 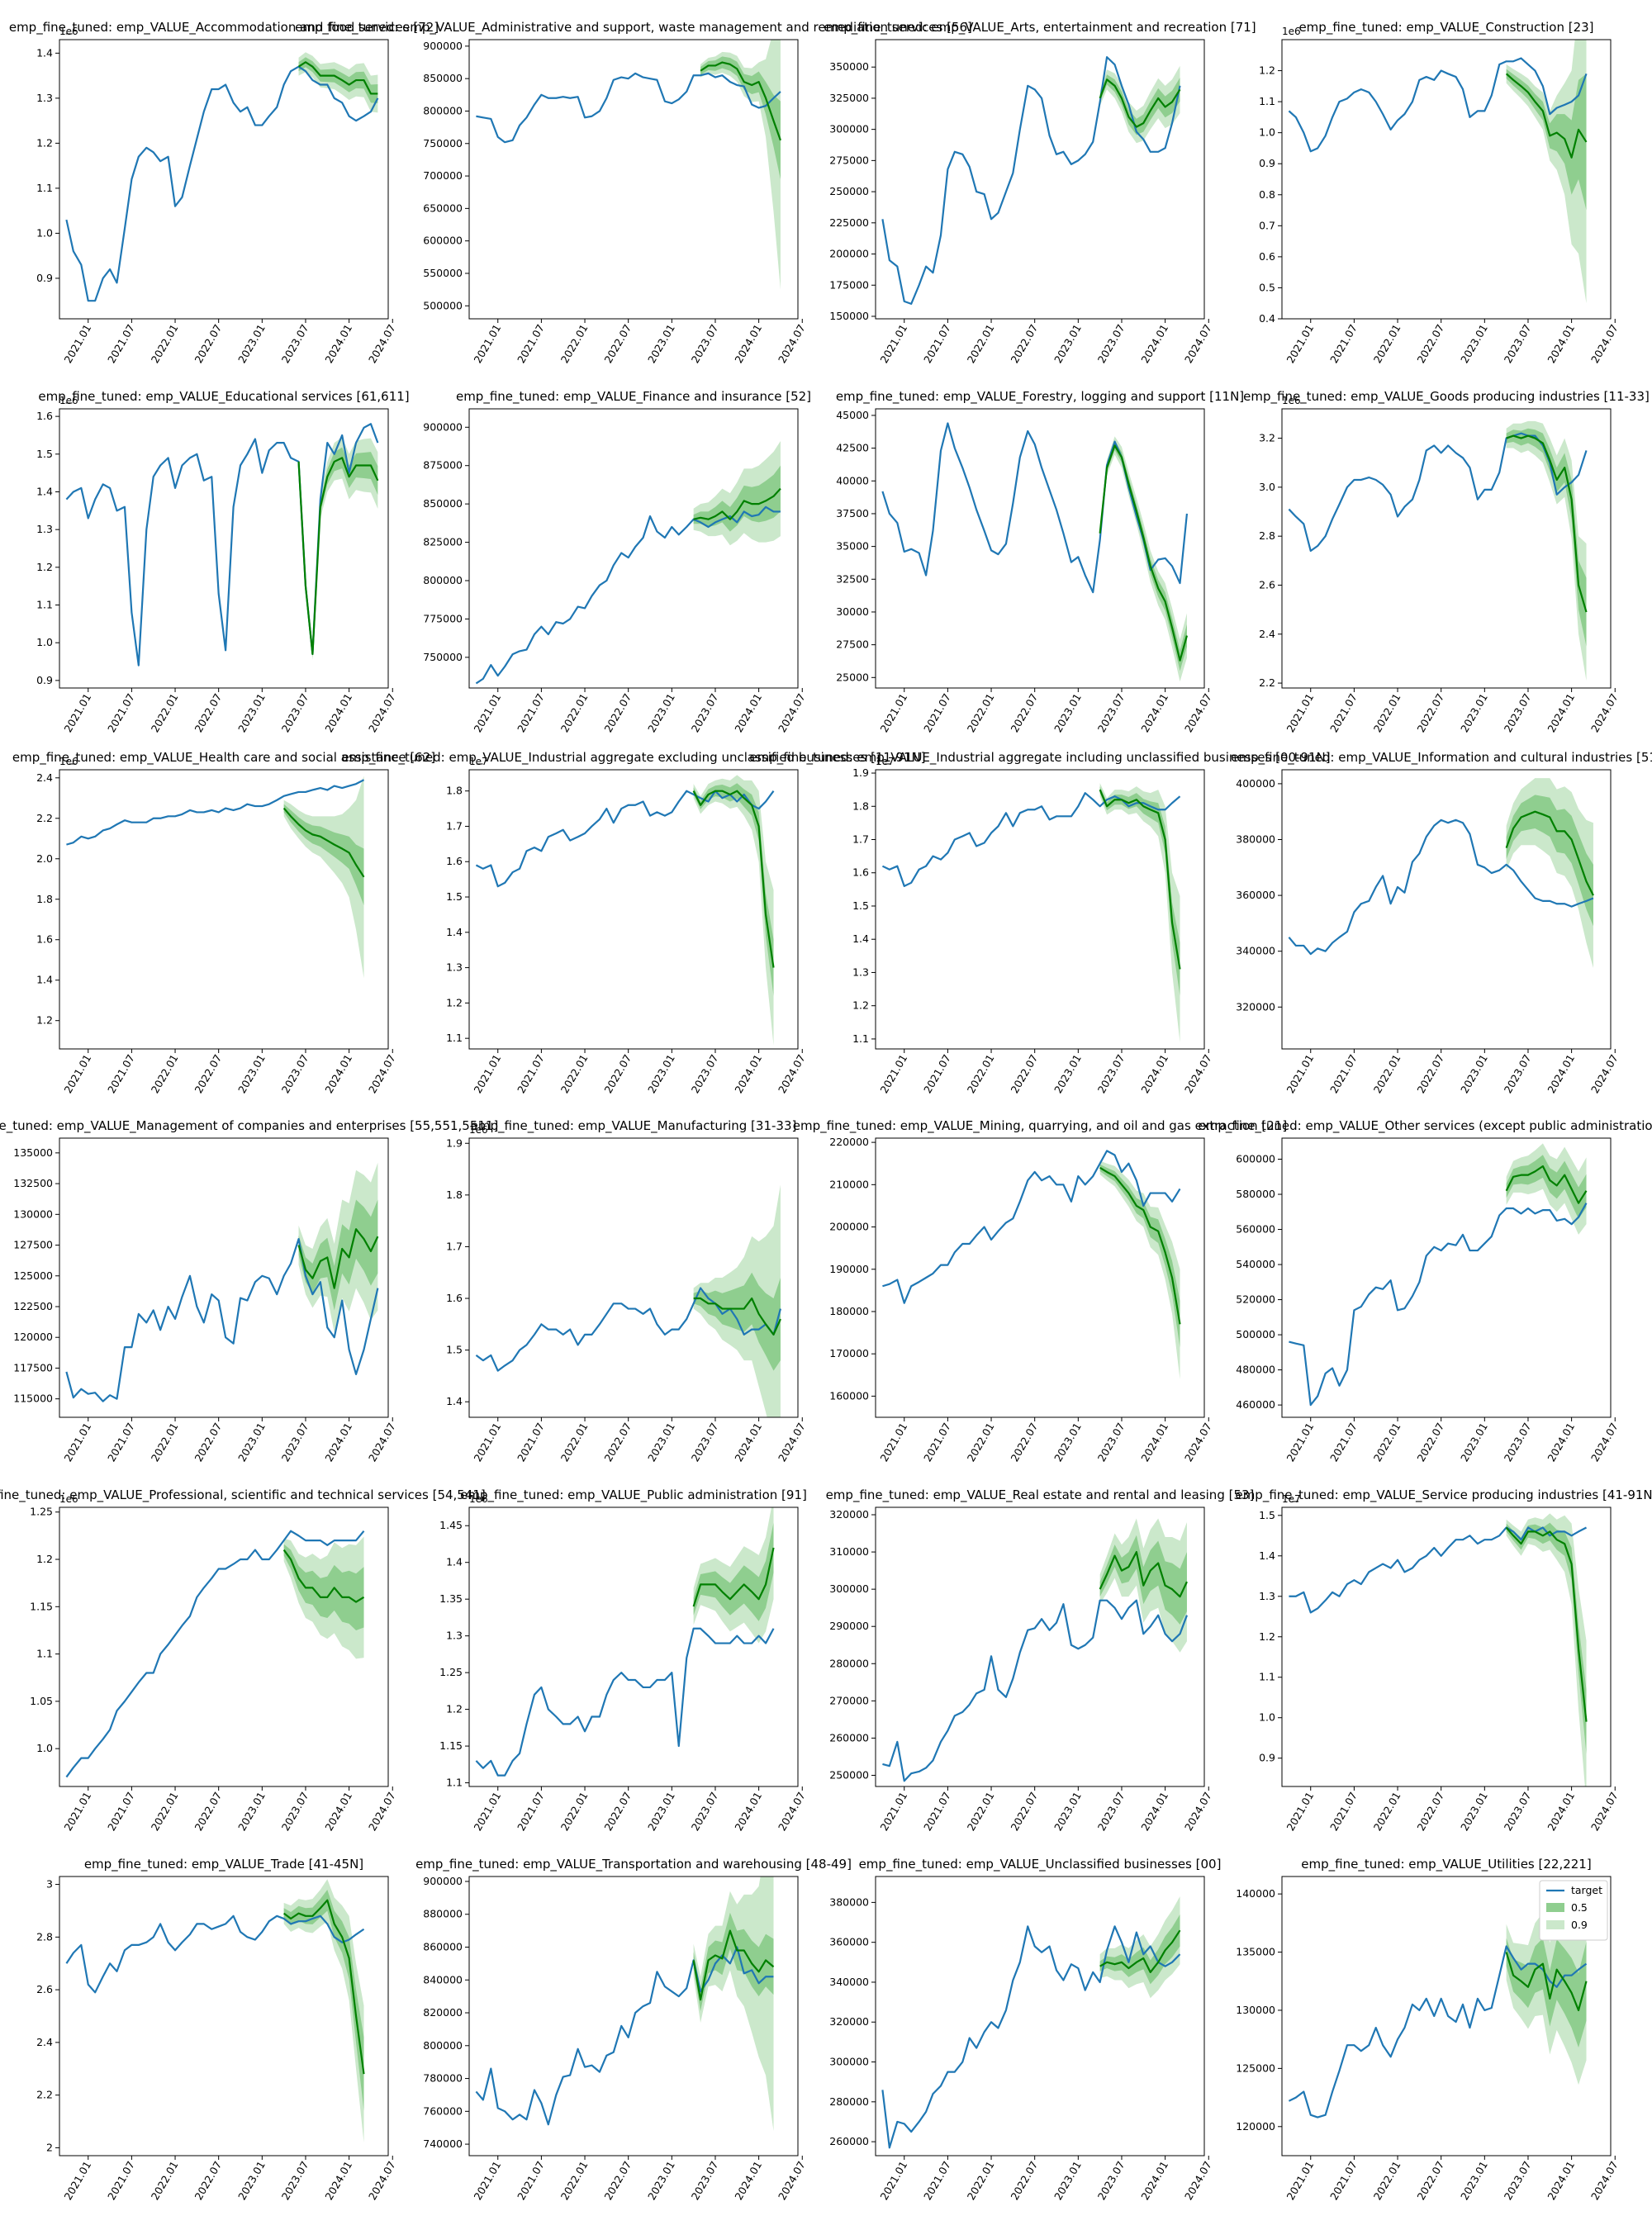 I want to click on y-tick-label: 400000, so click(x=1255, y=783).